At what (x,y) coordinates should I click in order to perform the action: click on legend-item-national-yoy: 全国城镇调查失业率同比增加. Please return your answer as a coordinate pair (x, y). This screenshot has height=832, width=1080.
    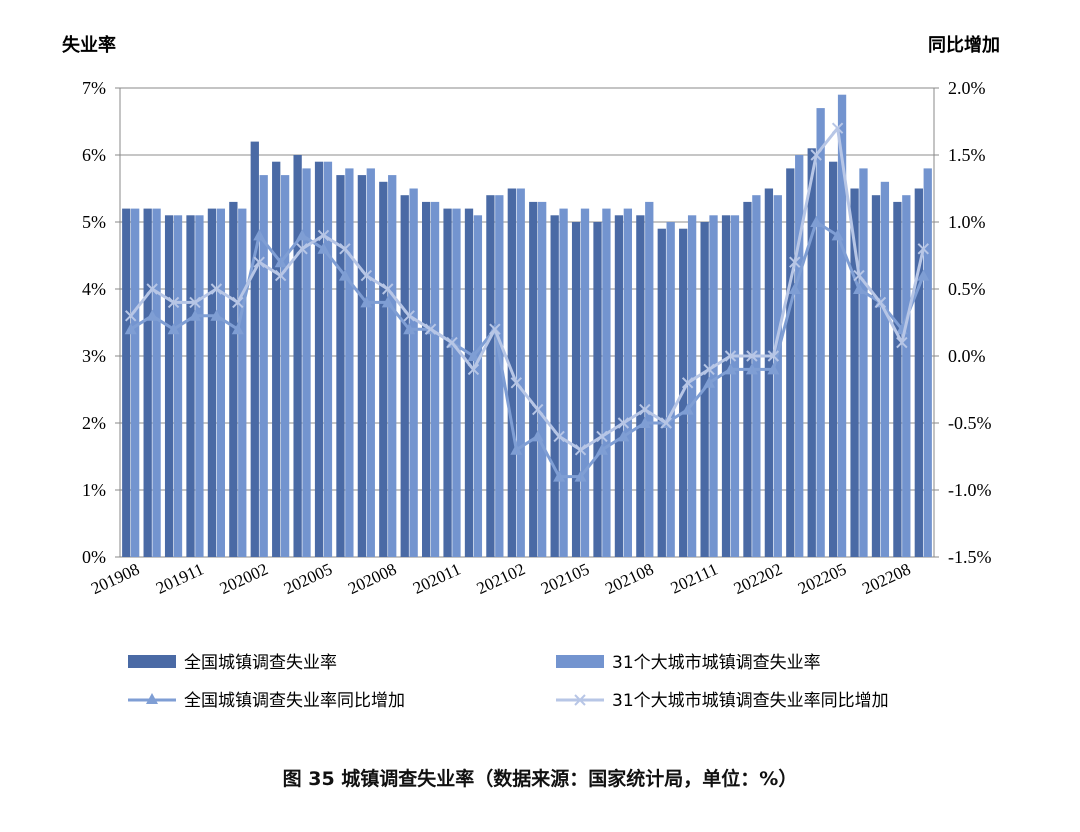
    Looking at the image, I should click on (266, 701).